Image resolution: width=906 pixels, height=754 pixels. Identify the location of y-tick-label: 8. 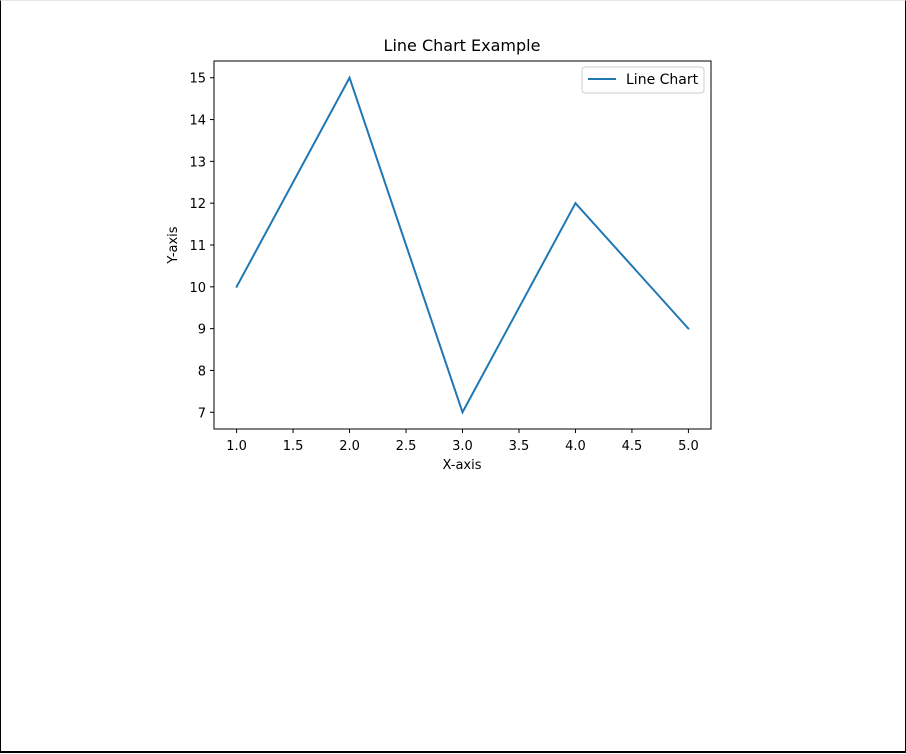
(202, 371).